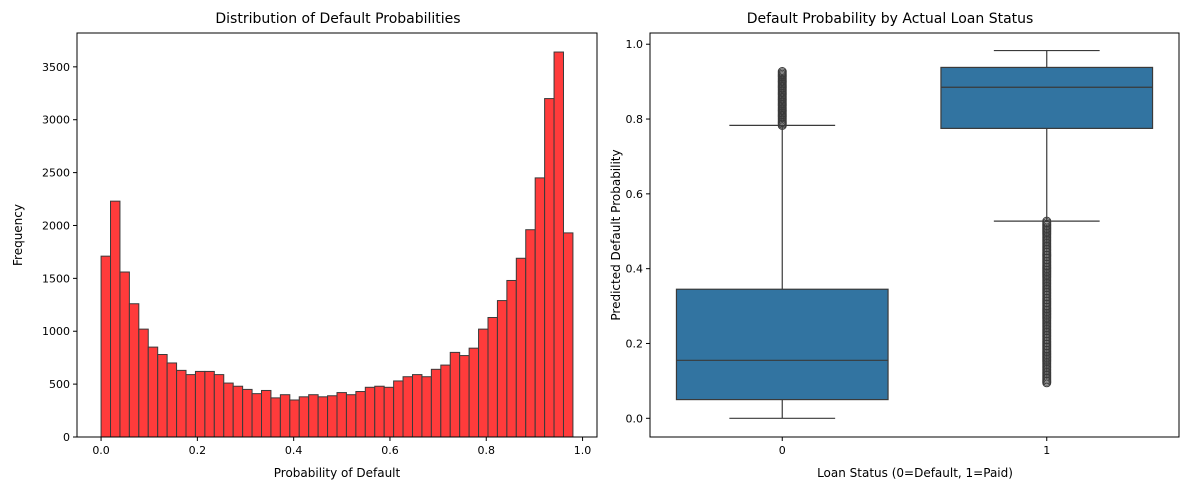 The height and width of the screenshot is (490, 1189). What do you see at coordinates (635, 194) in the screenshot?
I see `boxplot-y-tick-label-3: 0.6` at bounding box center [635, 194].